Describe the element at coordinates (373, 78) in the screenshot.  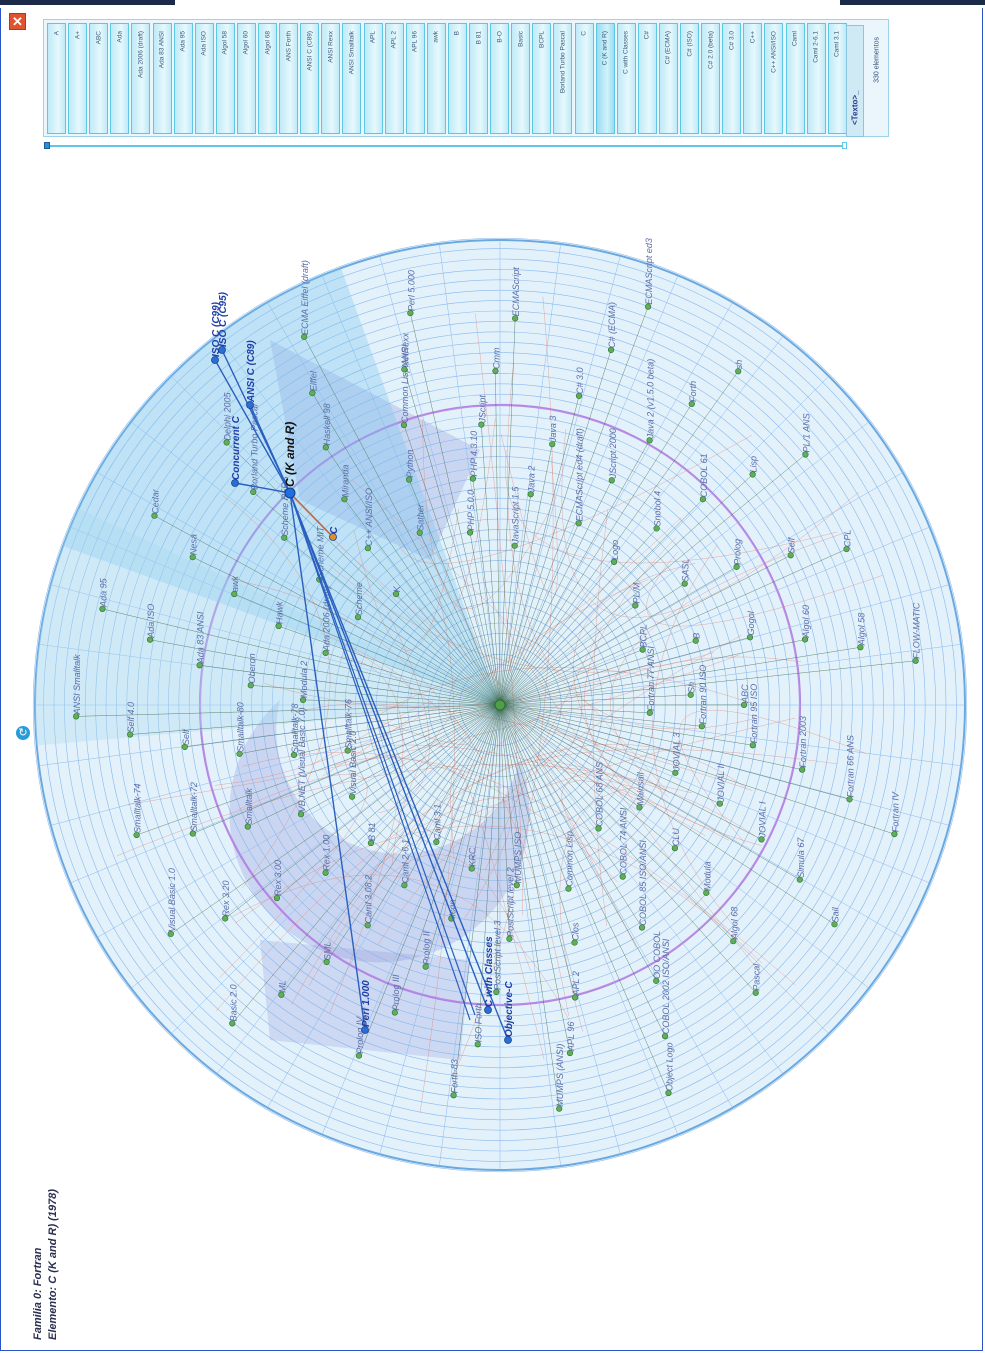
I see `list-item: APL` at that location.